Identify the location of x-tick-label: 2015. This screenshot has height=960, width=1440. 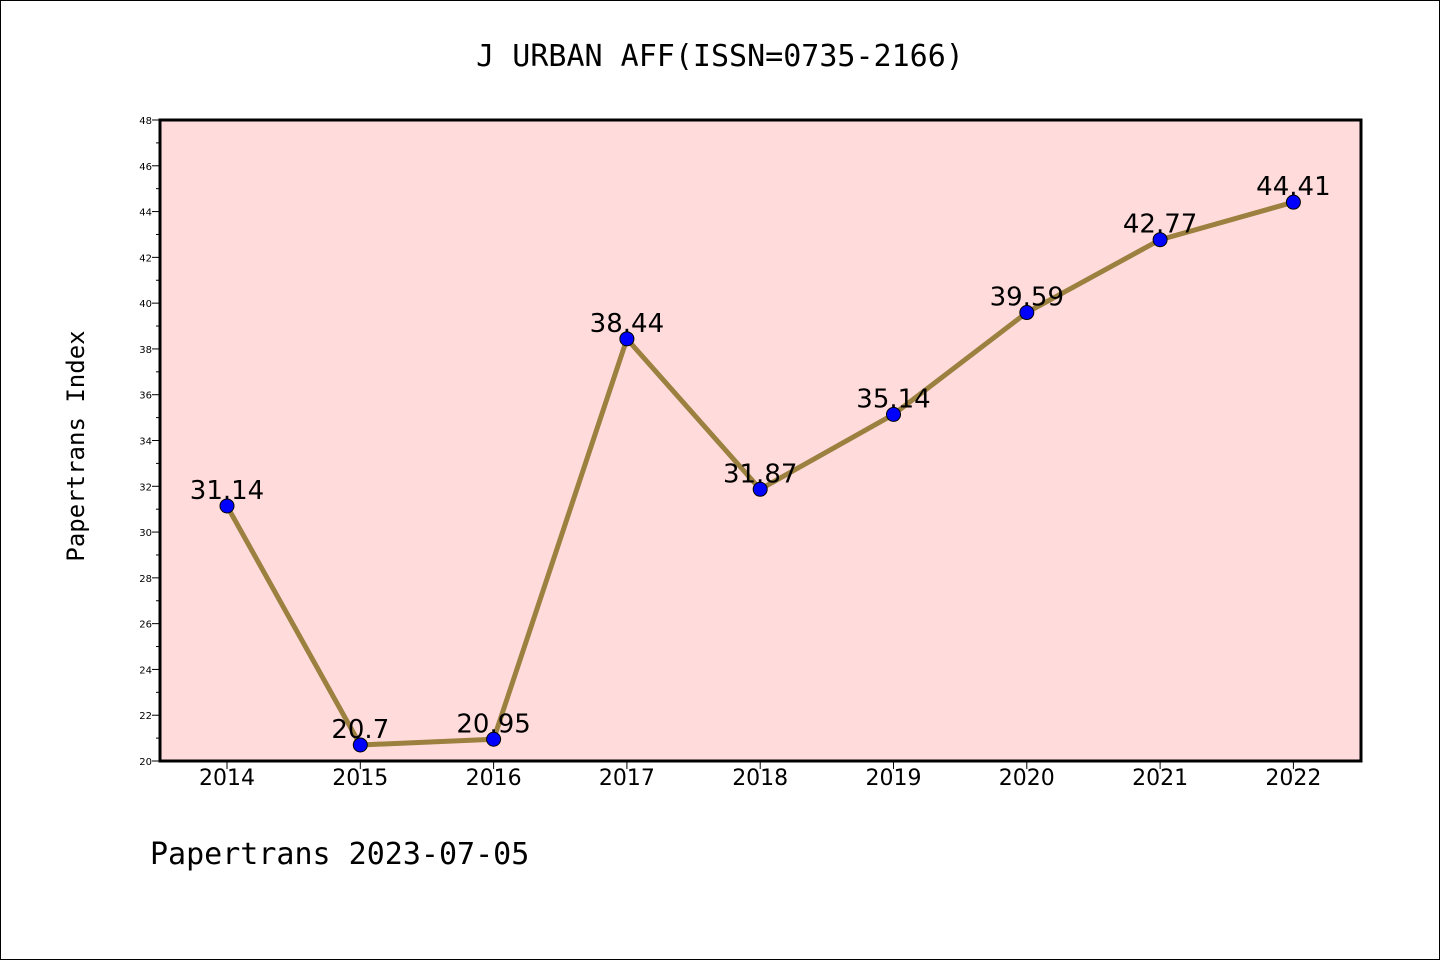
(360, 778).